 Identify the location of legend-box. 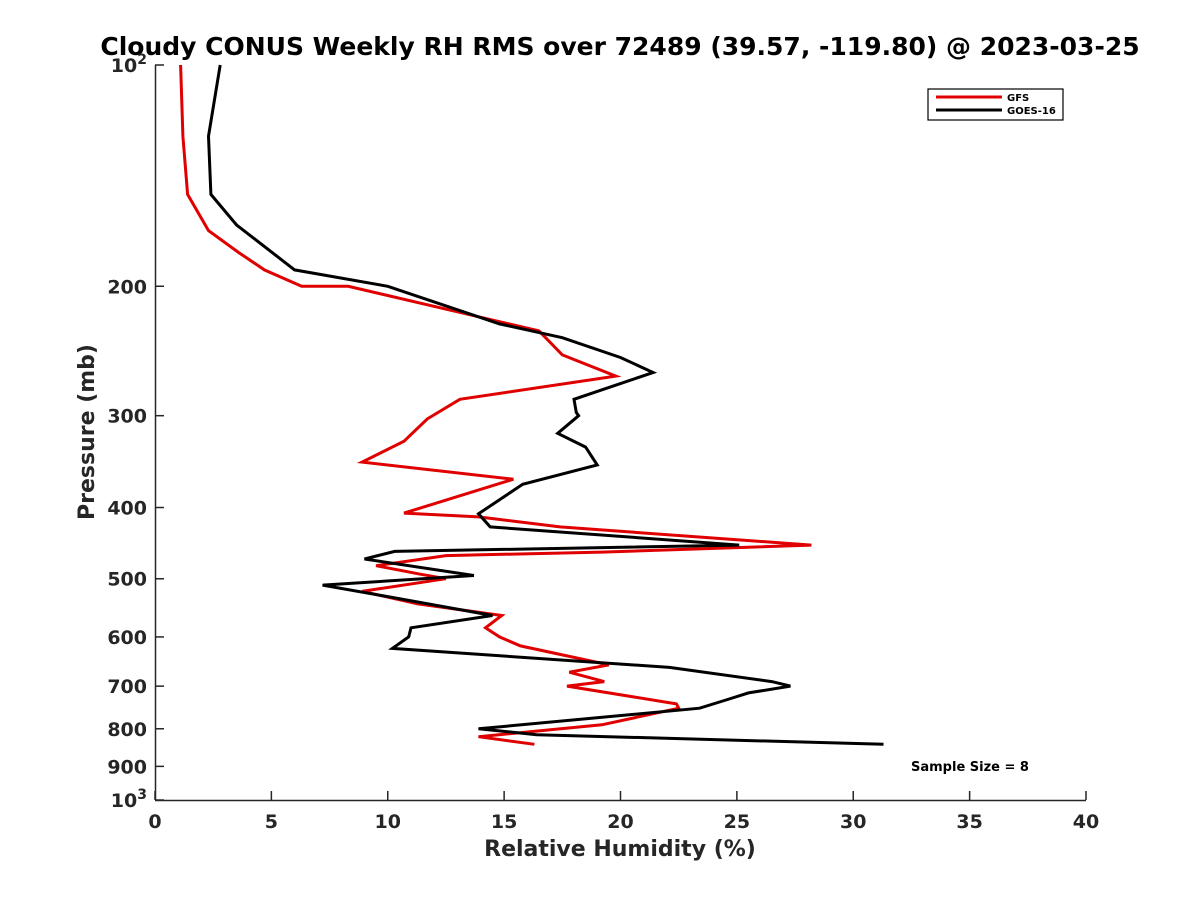
(995, 104).